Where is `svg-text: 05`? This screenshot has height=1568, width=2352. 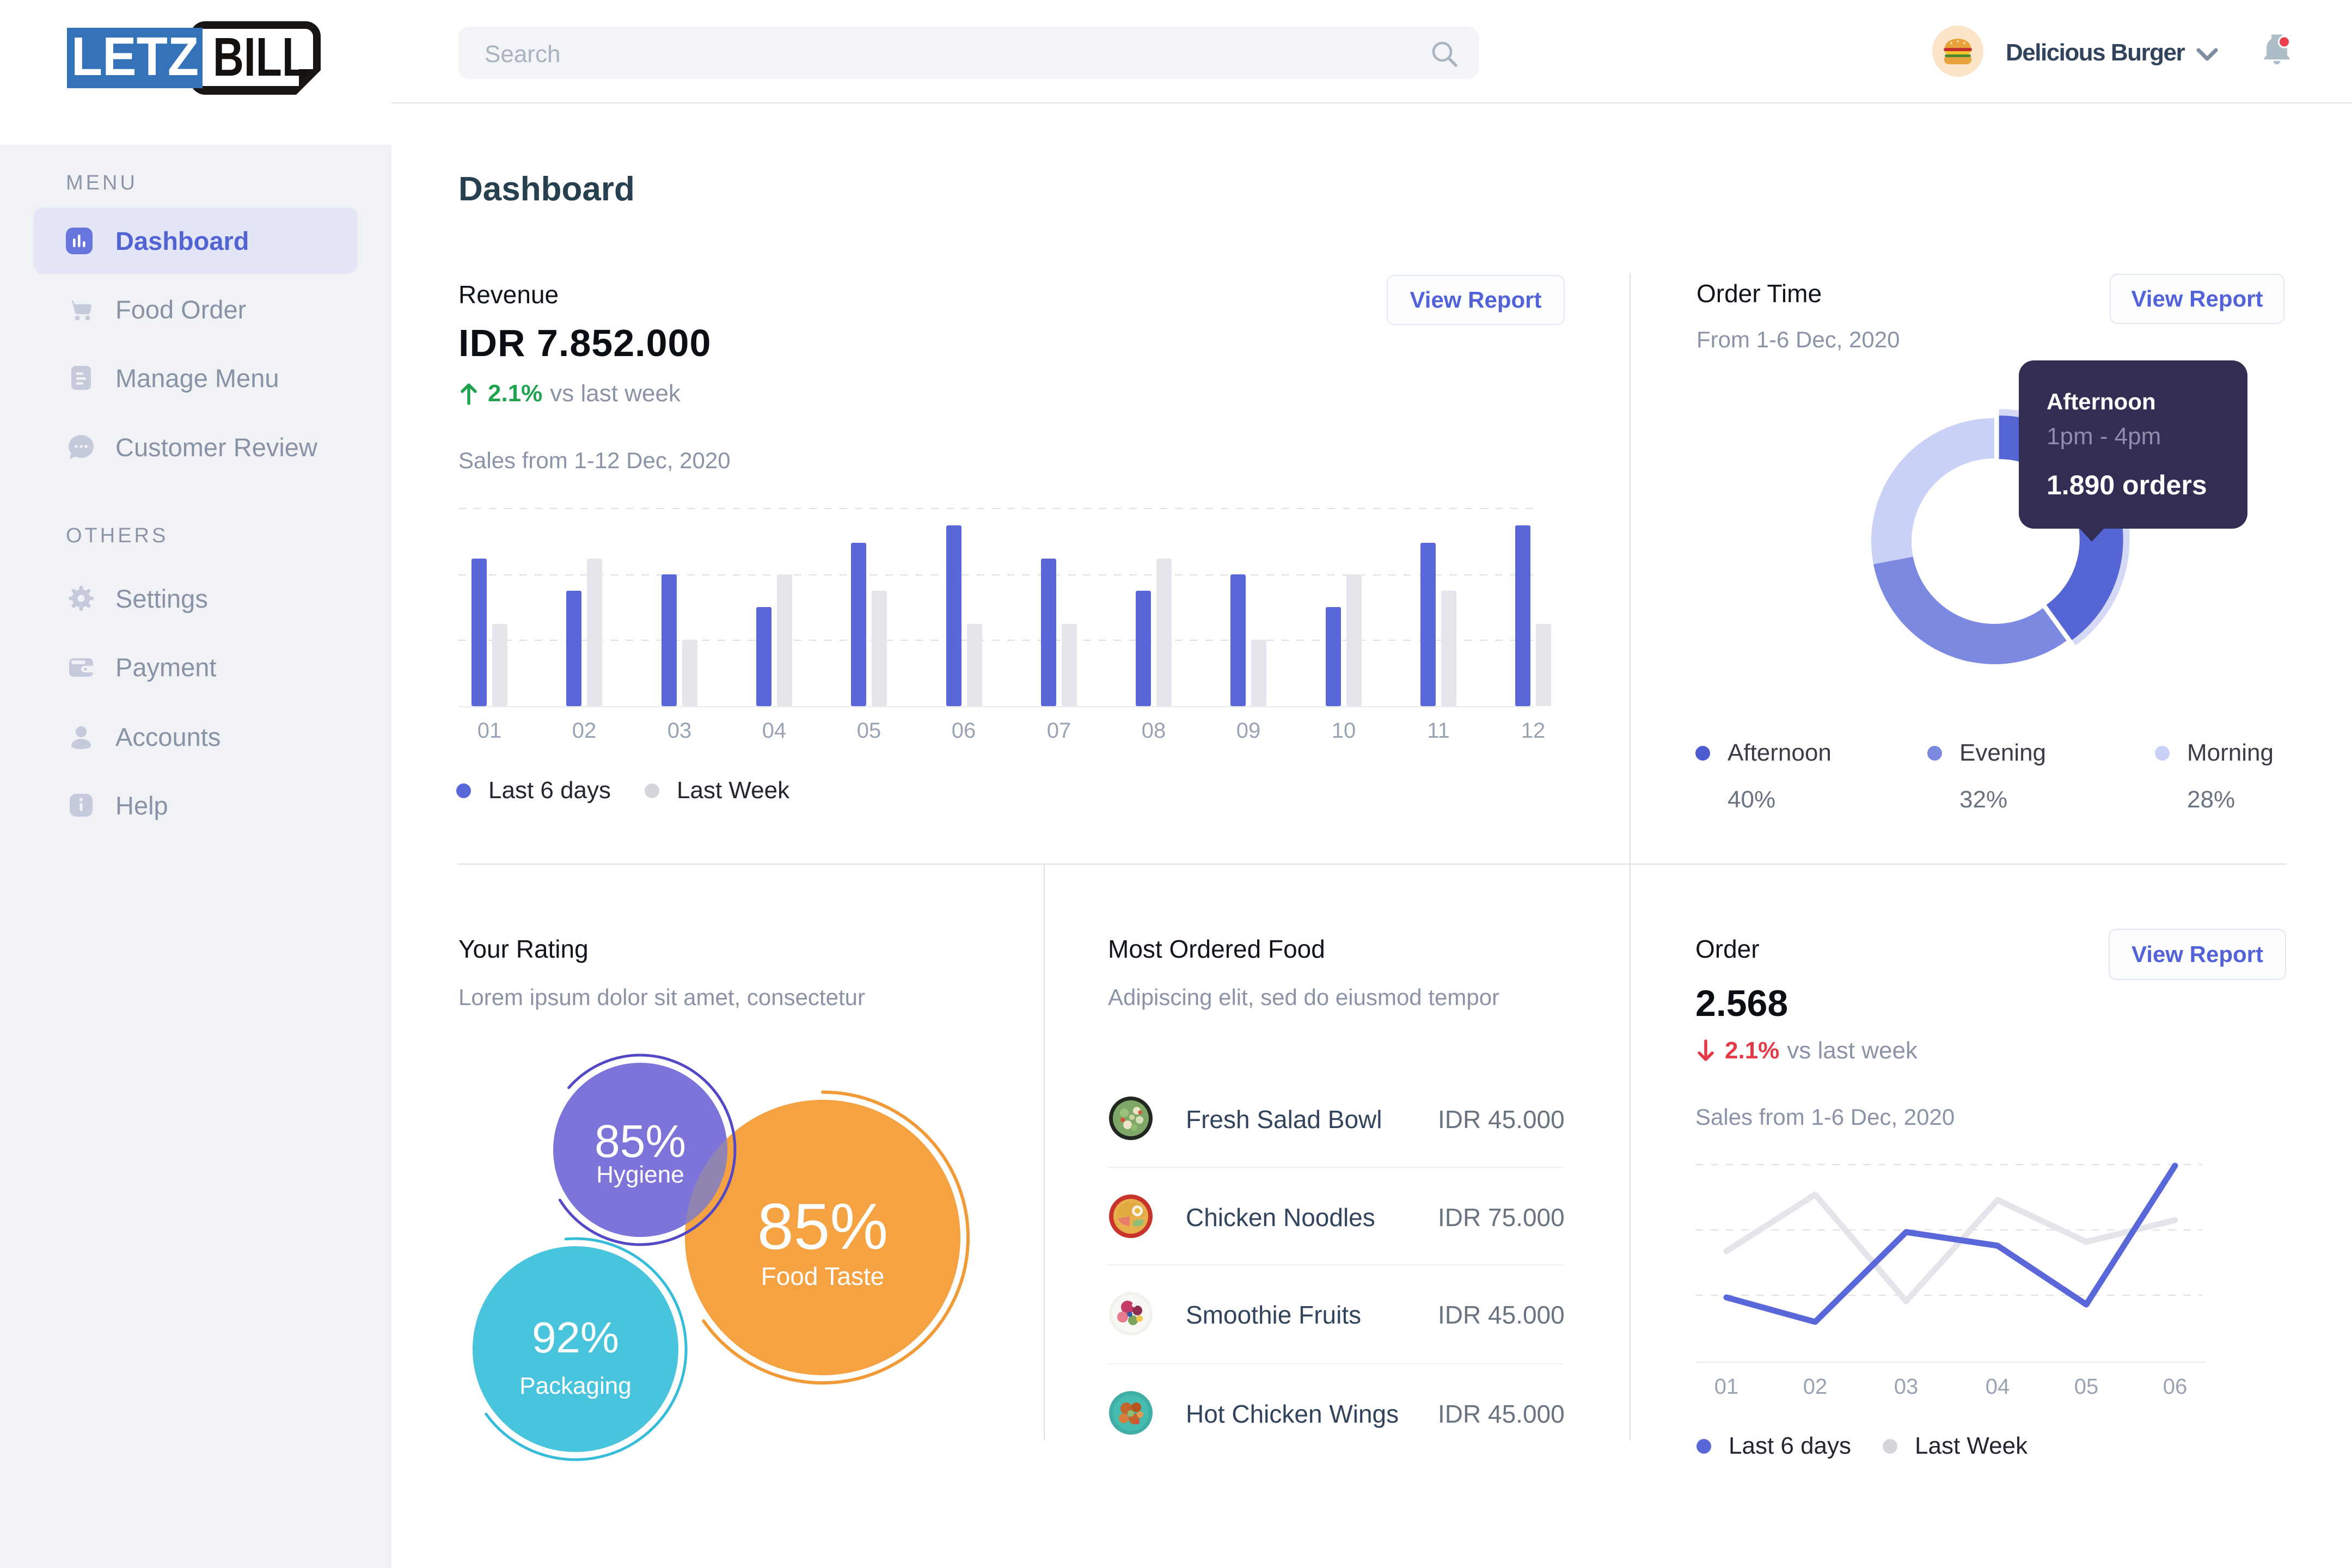 svg-text: 05 is located at coordinates (2086, 1387).